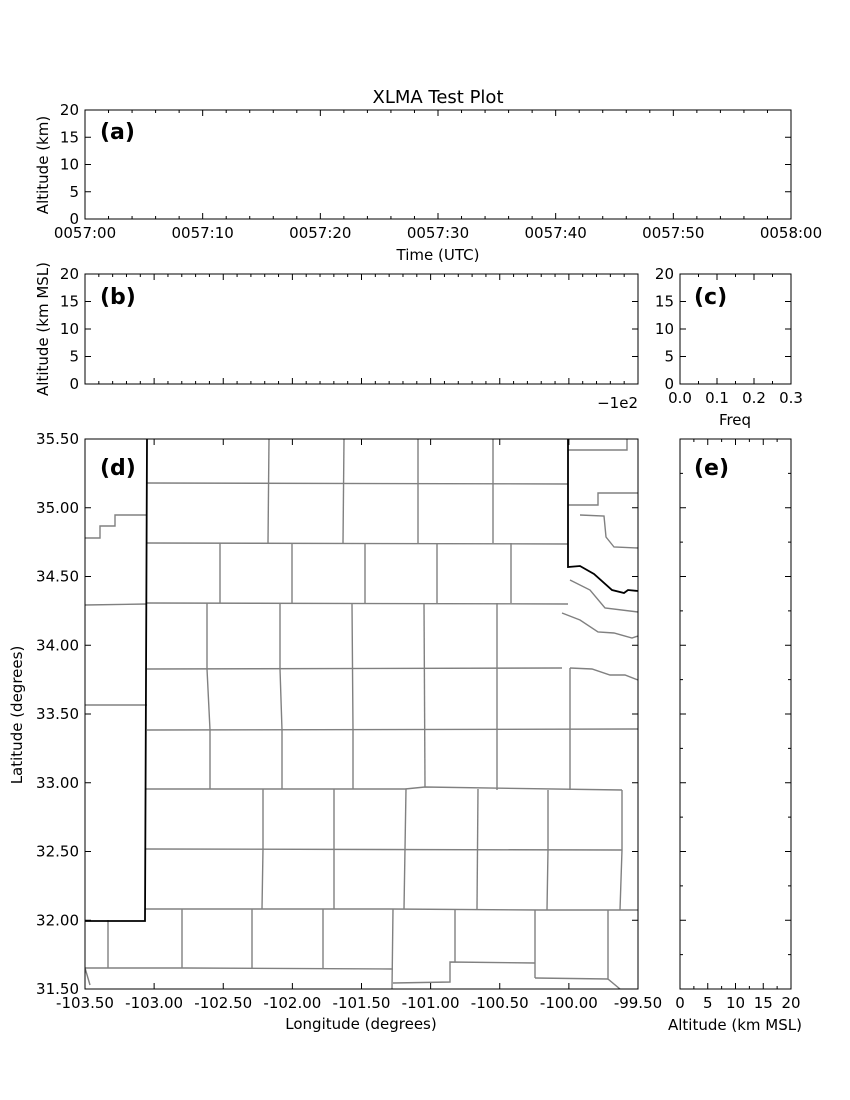 This screenshot has width=850, height=1100. What do you see at coordinates (438, 233) in the screenshot?
I see `panel-a-xtick-label: 0057:30` at bounding box center [438, 233].